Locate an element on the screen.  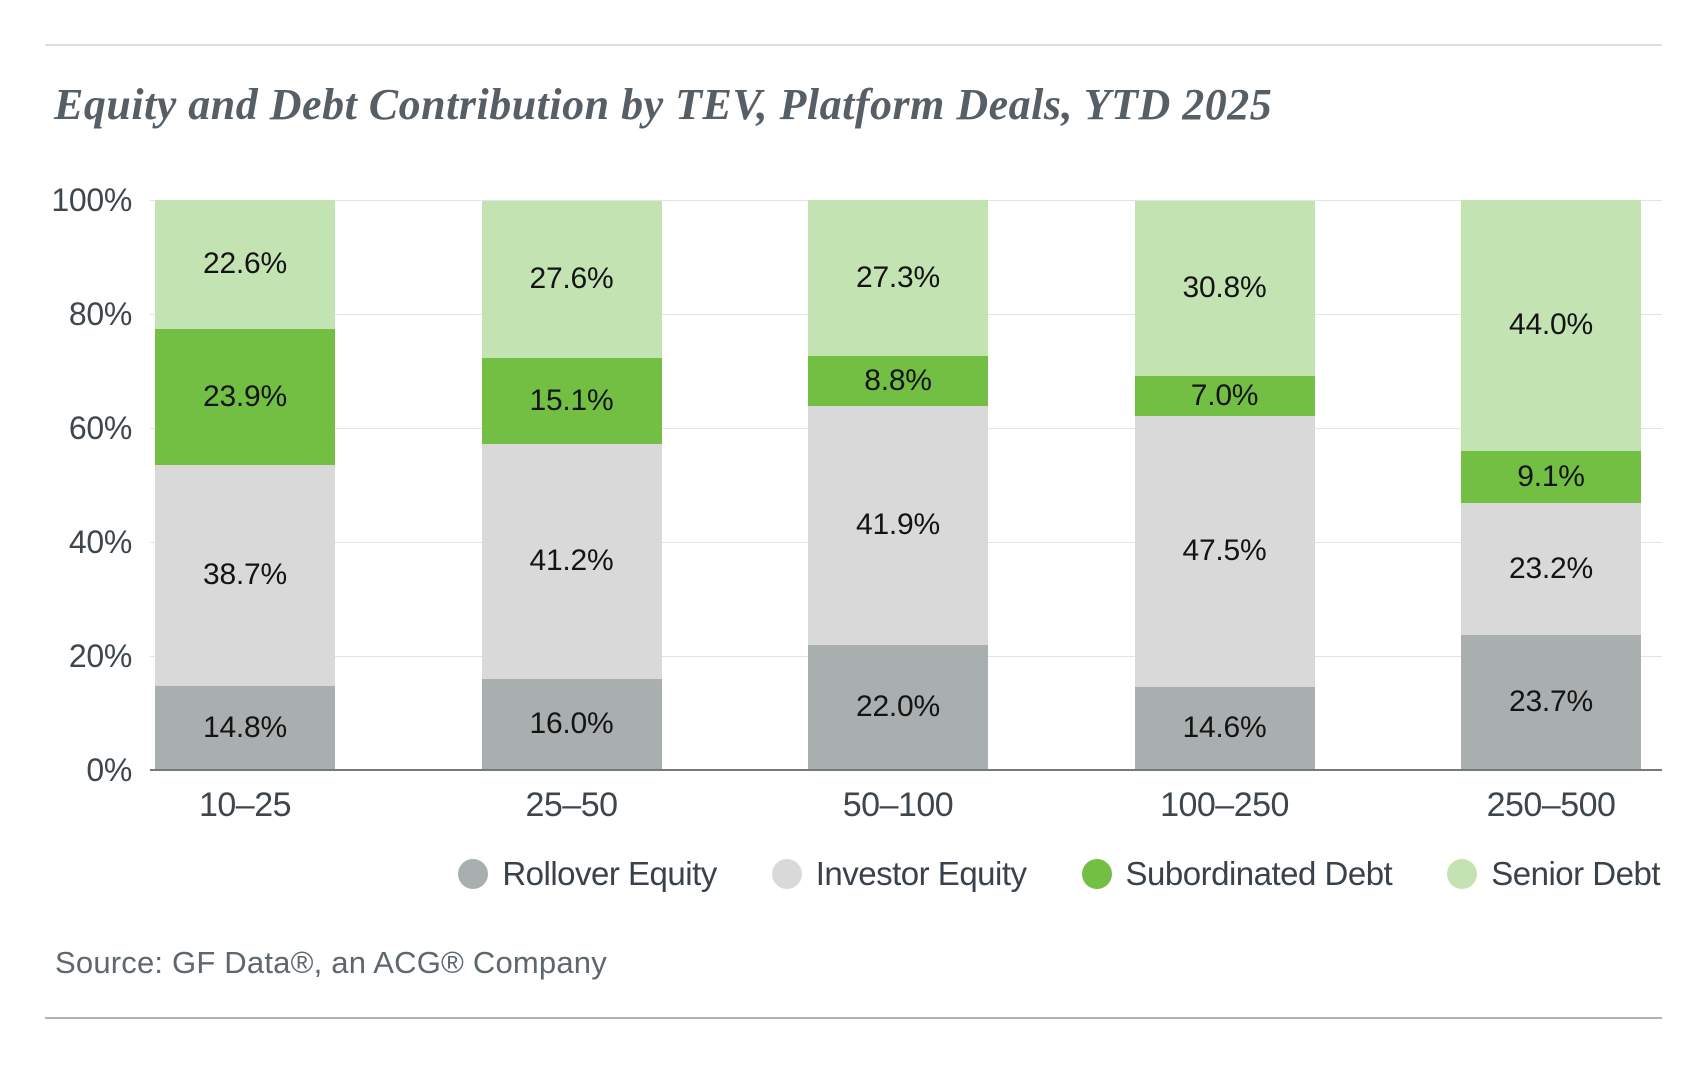
value-label: 15.1% is located at coordinates (571, 400).